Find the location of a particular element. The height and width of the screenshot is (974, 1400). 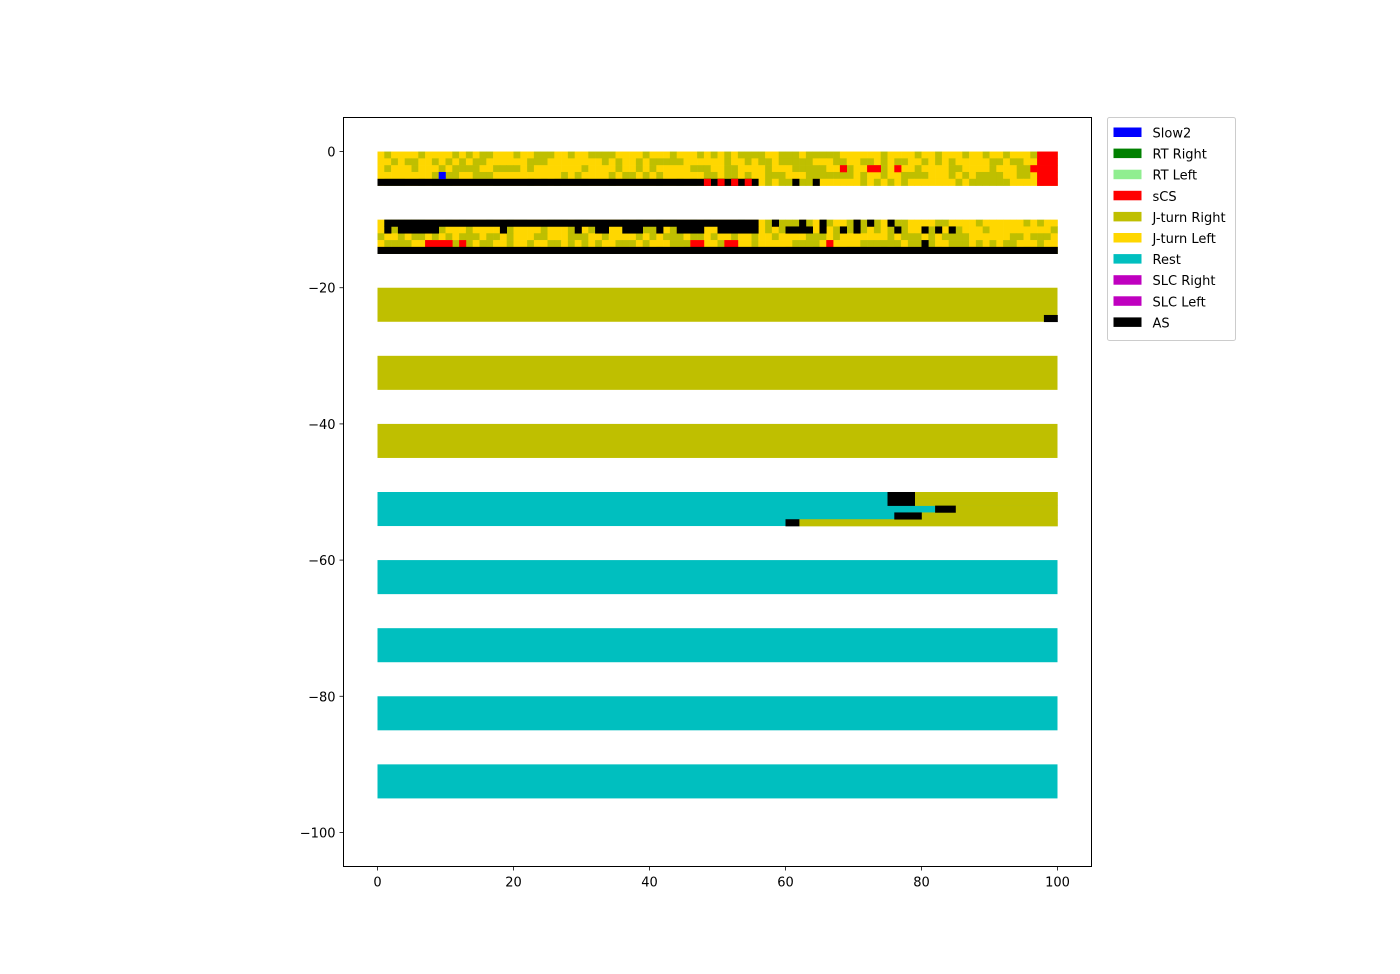

heatmap-segment-jturn_right is located at coordinates (996, 509).